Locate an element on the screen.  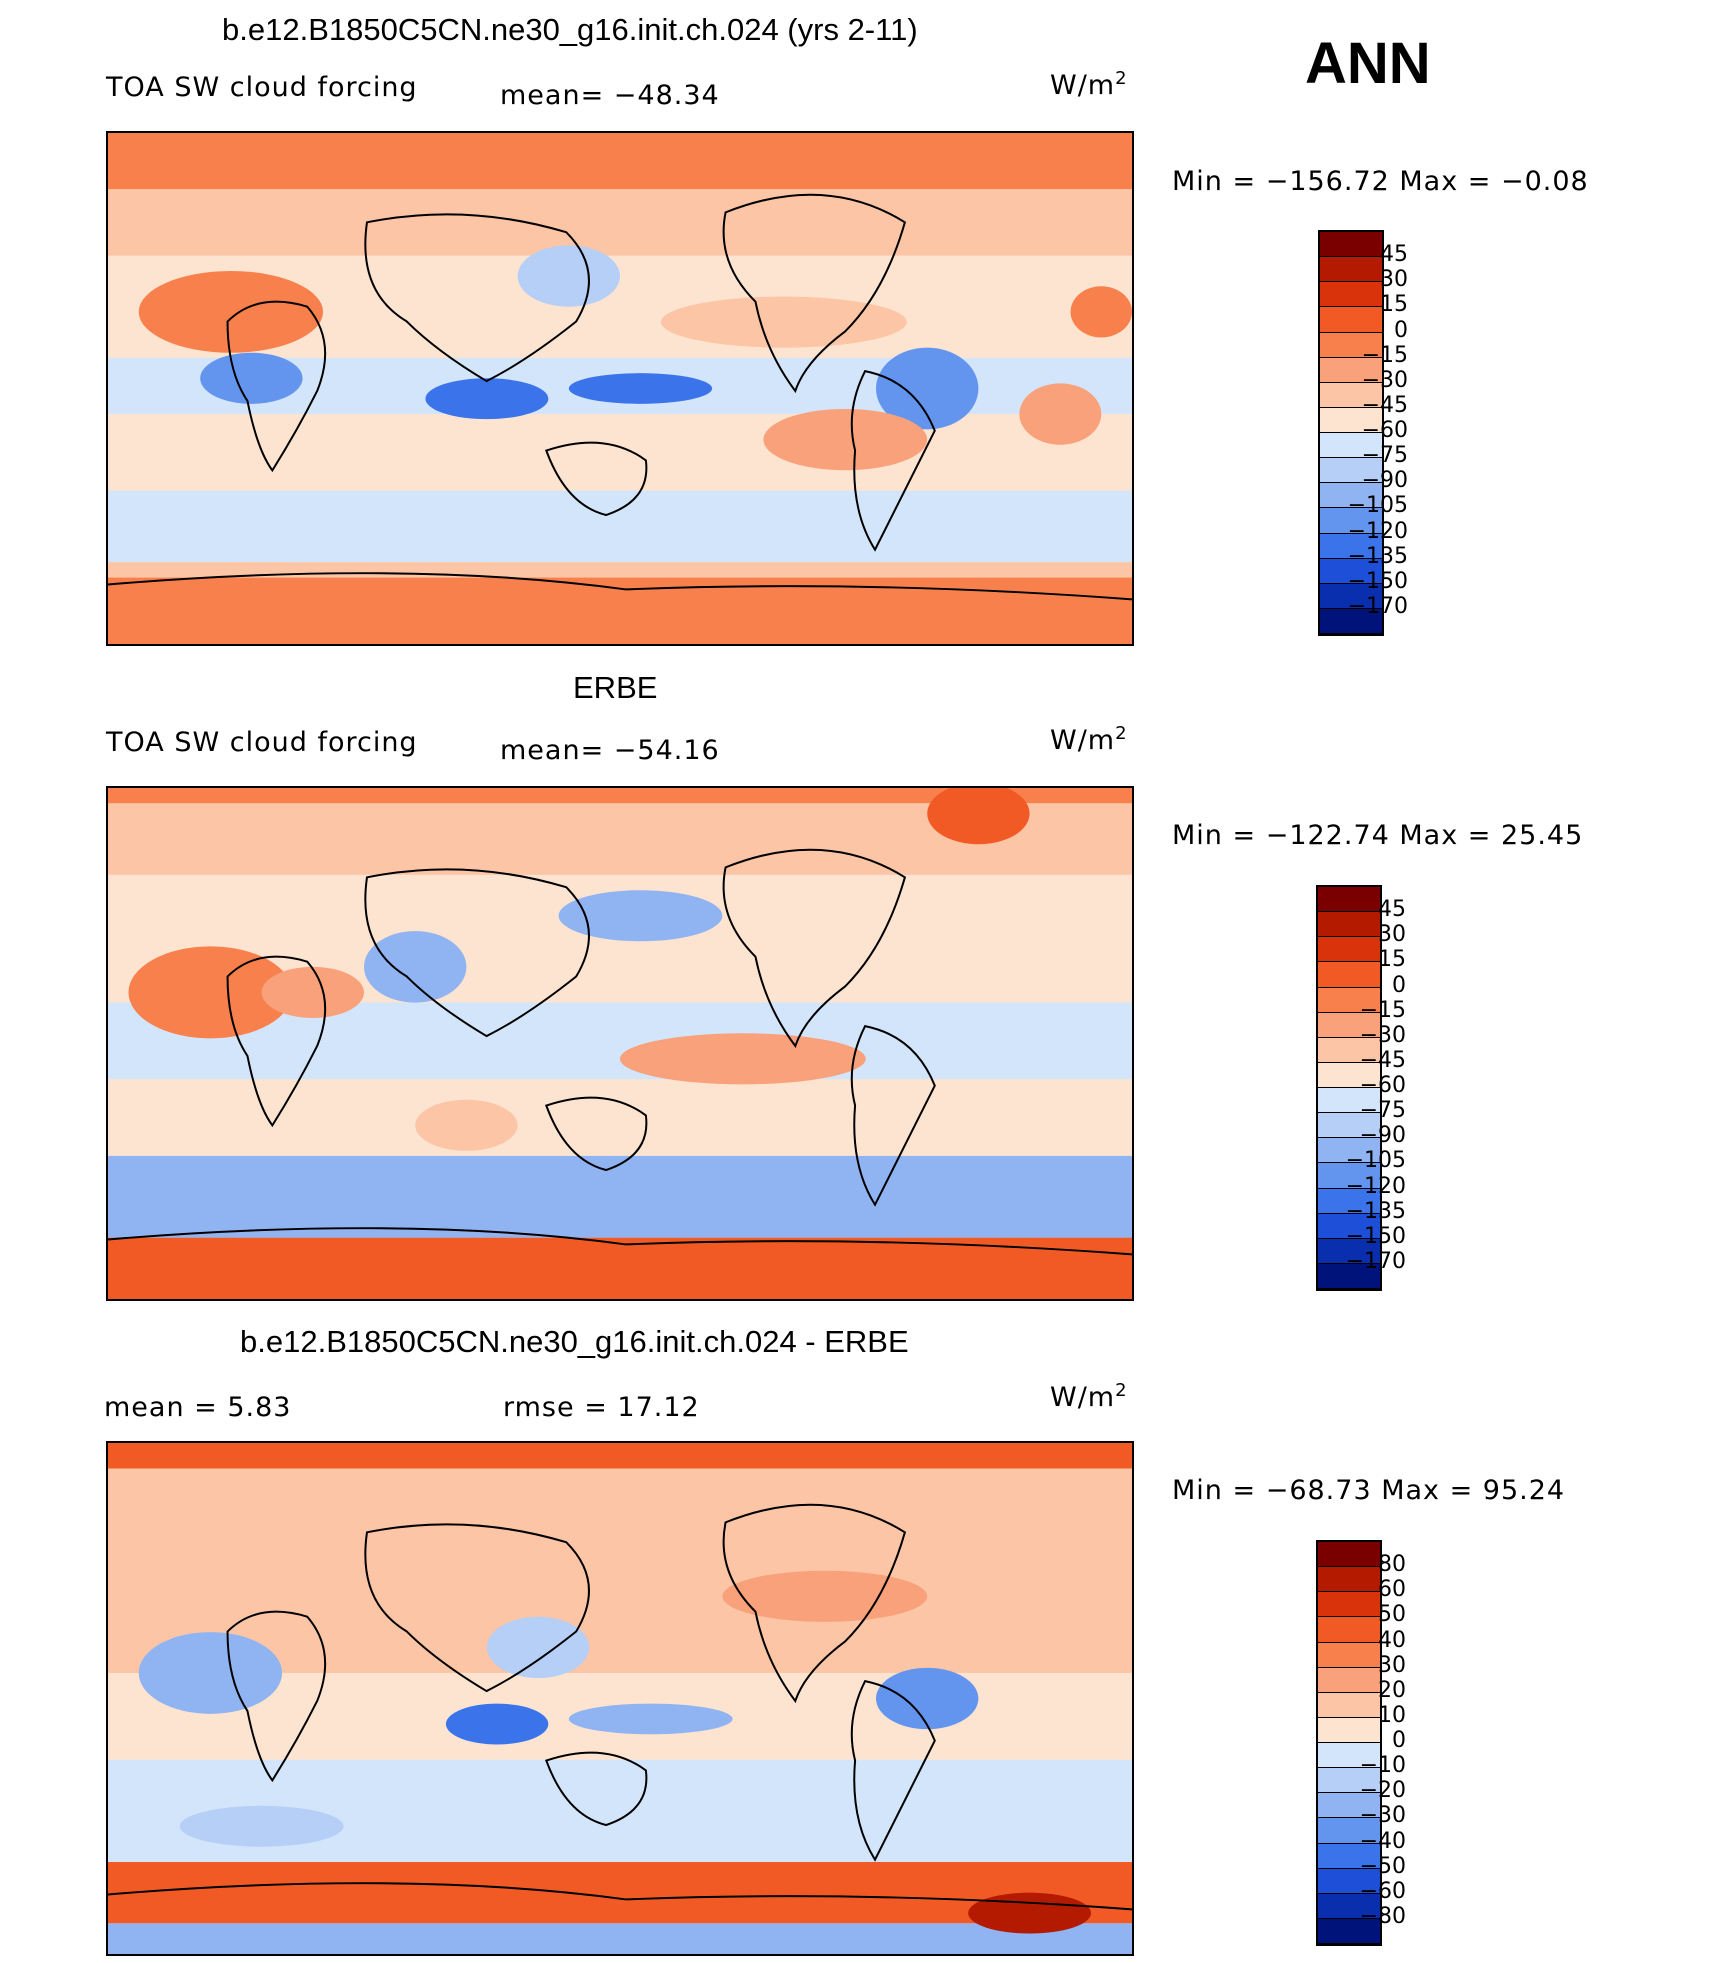
colorbar-level-label: 0 is located at coordinates (1399, 1740).